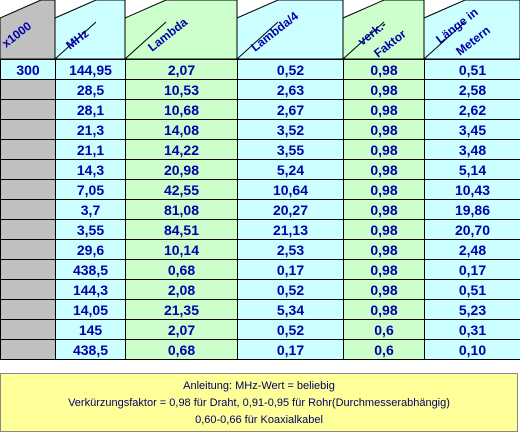 Image resolution: width=520 pixels, height=434 pixels. I want to click on header-bg-verk, so click(383, 29).